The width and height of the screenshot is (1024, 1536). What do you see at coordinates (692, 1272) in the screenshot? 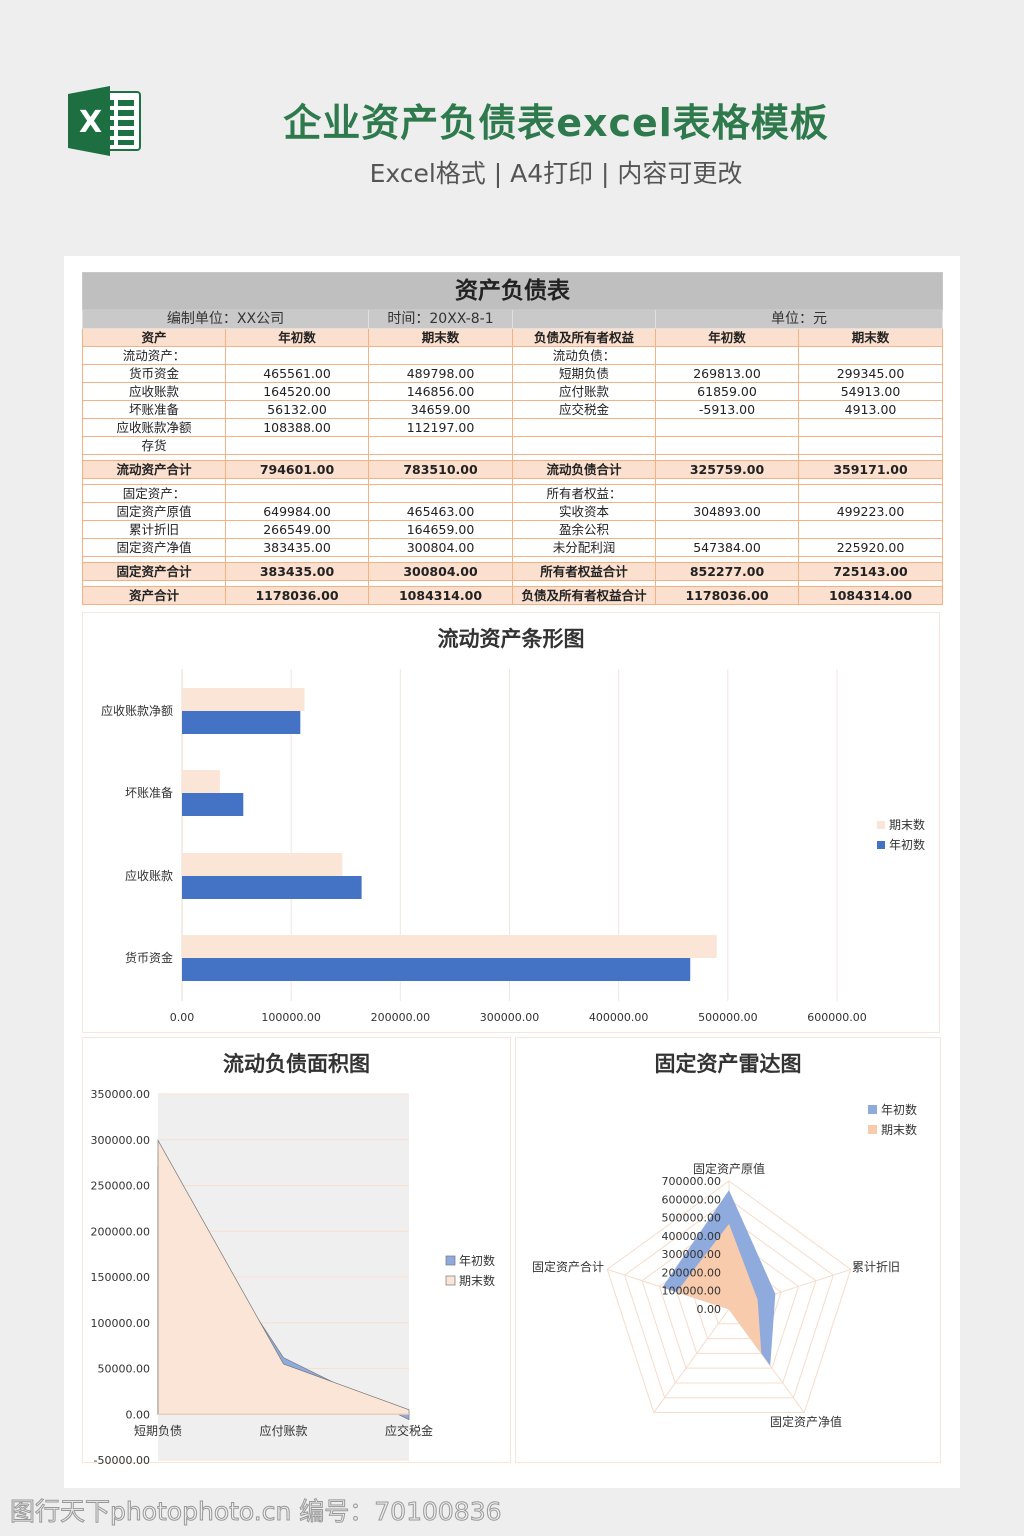
I see `radial-tick-label: 200000.00` at bounding box center [692, 1272].